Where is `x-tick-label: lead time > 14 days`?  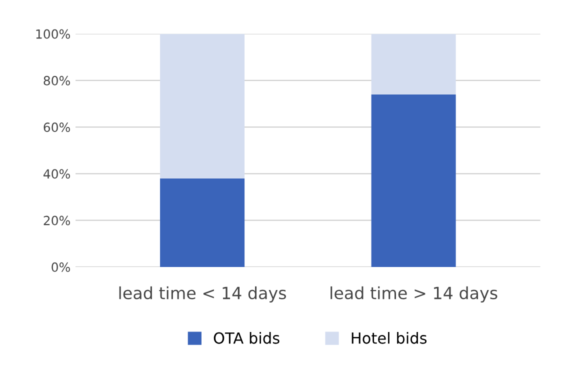
x-tick-label: lead time > 14 days is located at coordinates (414, 294).